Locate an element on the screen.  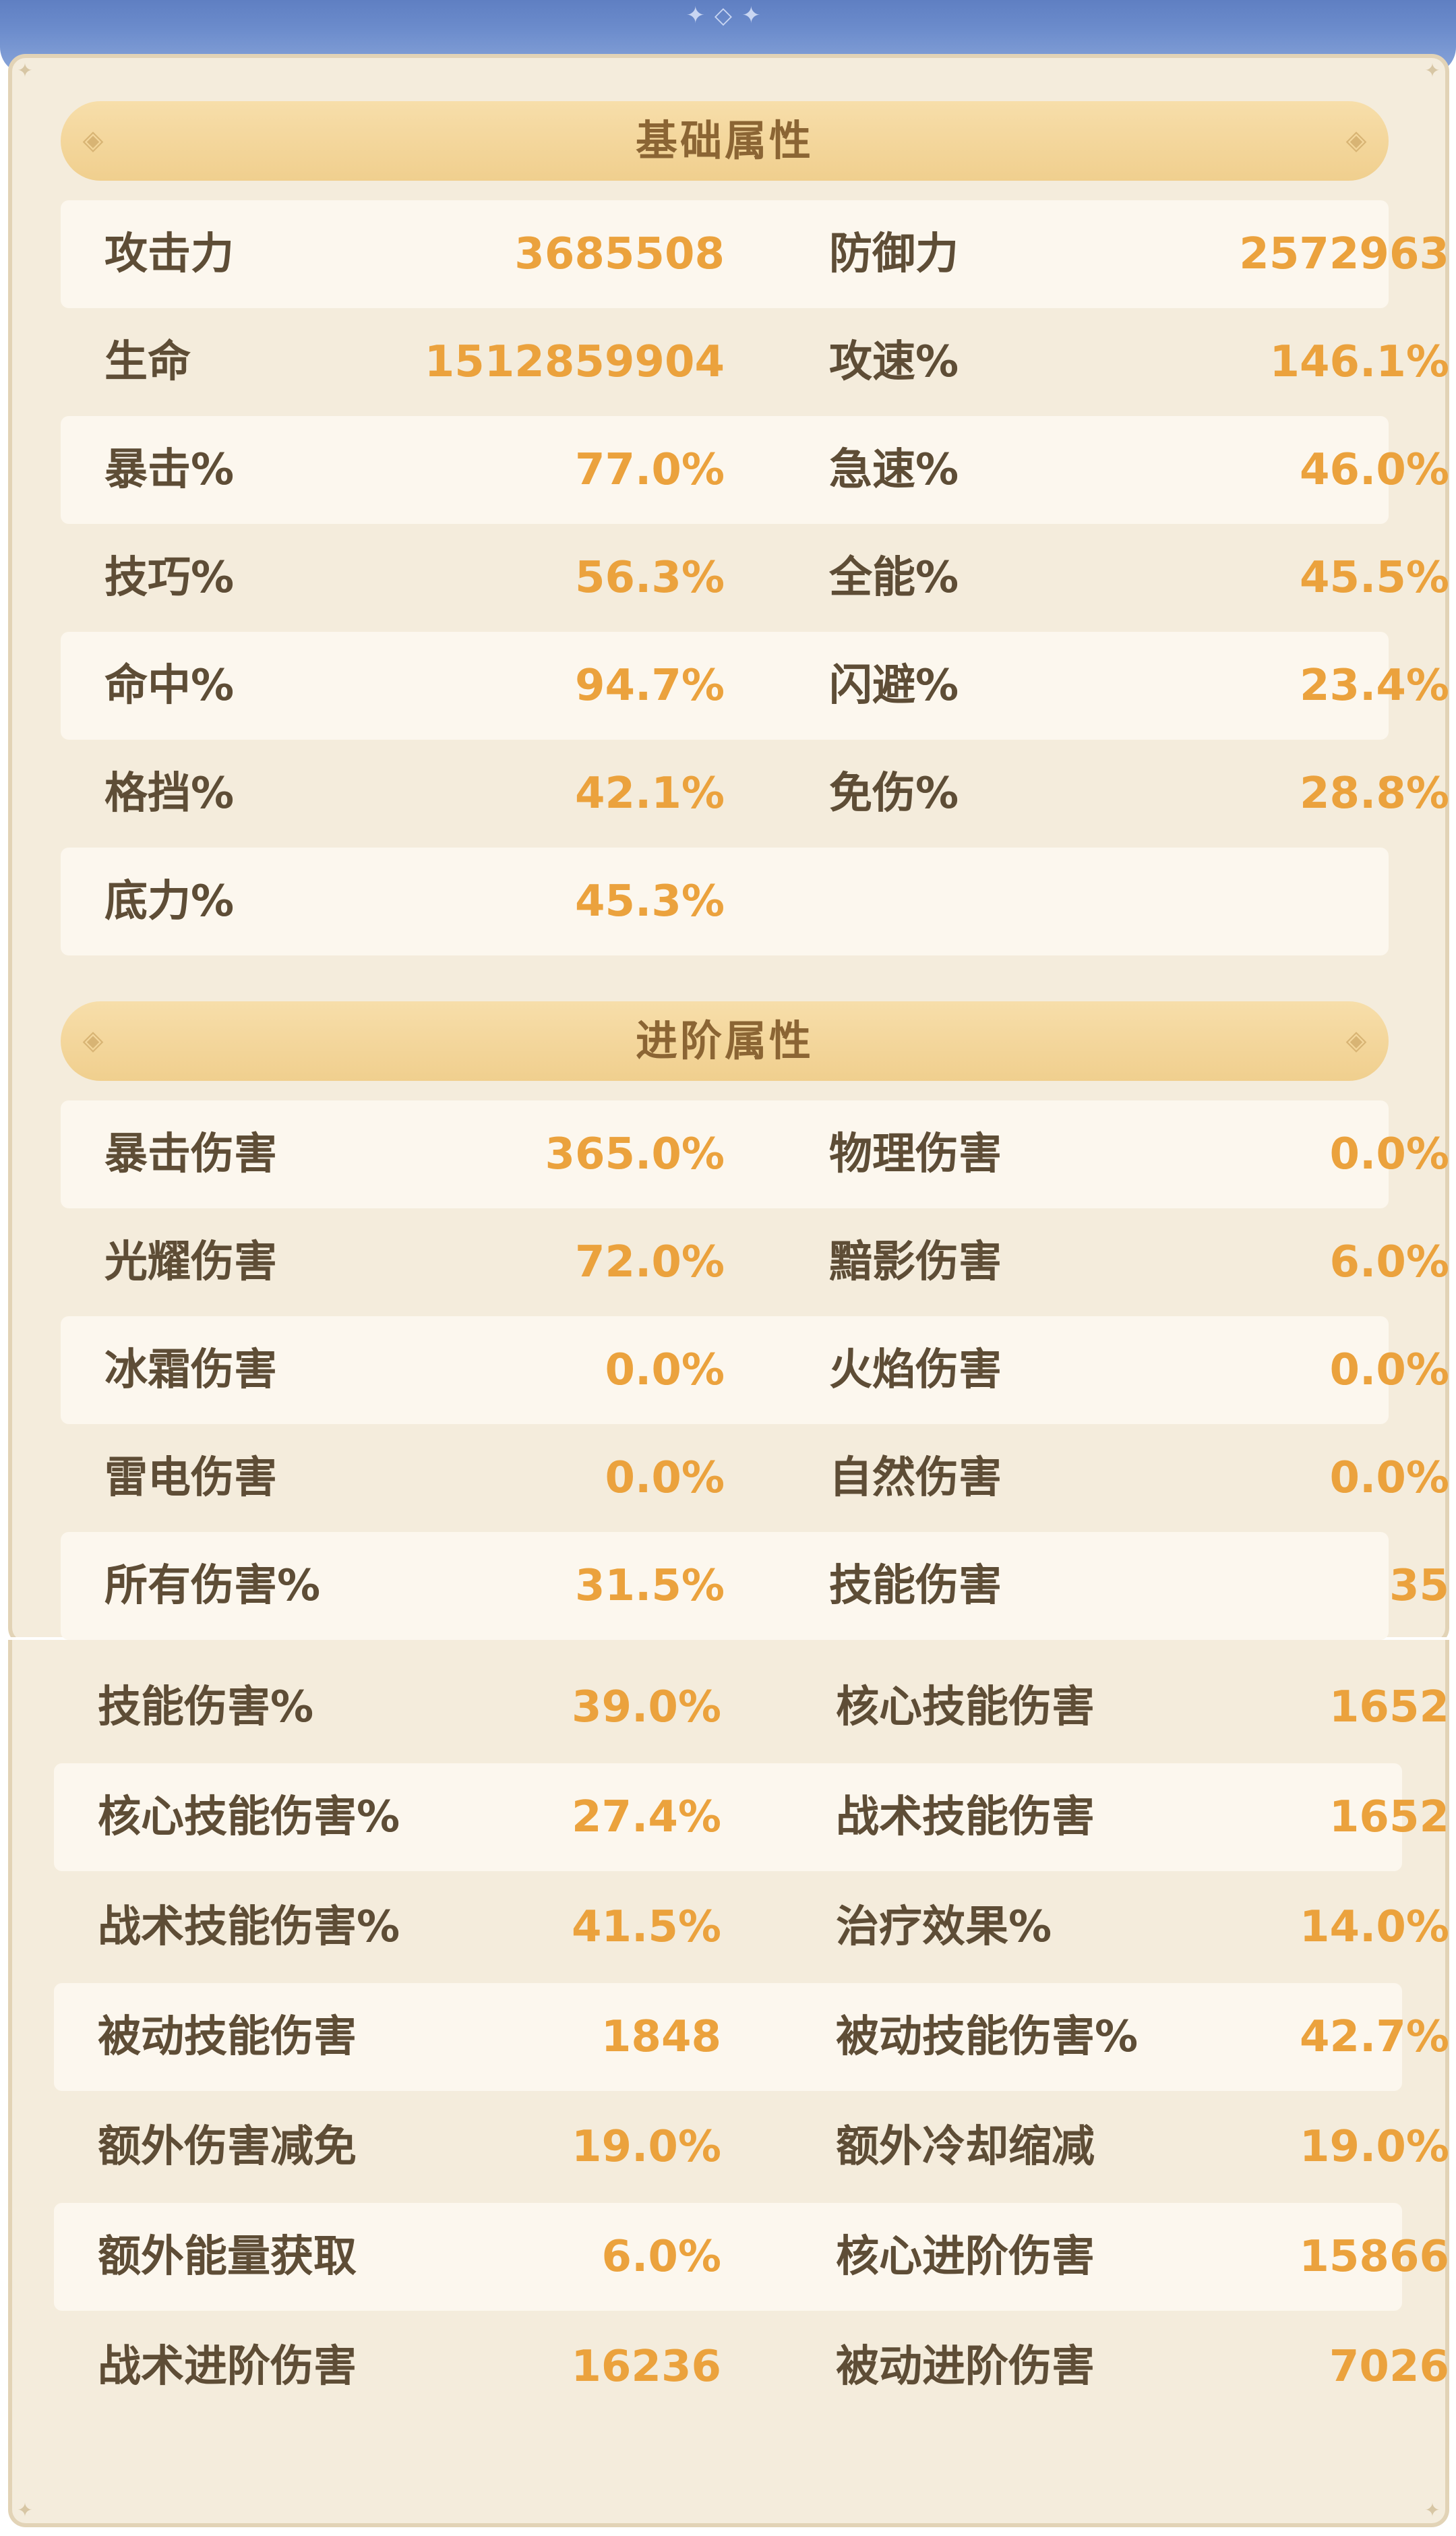
attribute-label: 技巧% is located at coordinates (169, 578).